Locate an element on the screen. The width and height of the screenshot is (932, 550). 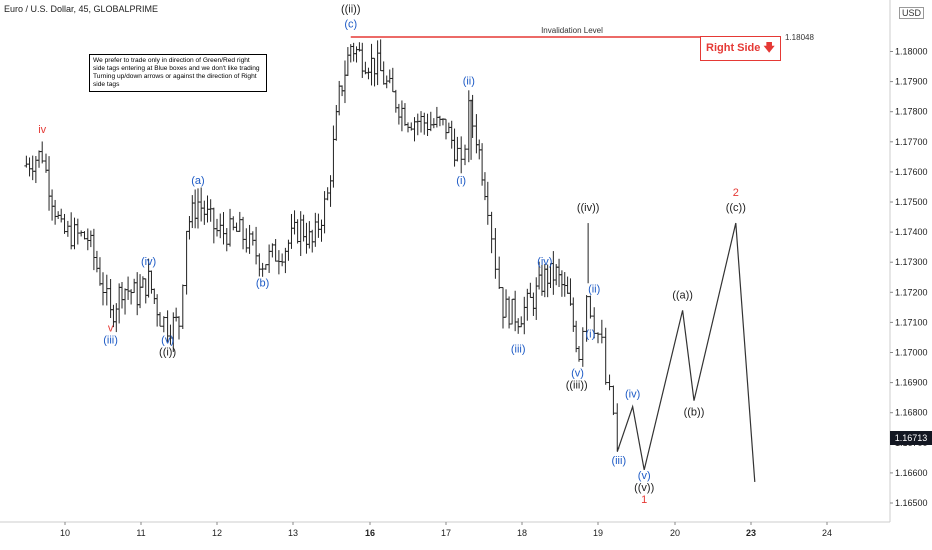
y-tick-label: 1.17600 is located at coordinates (911, 172).